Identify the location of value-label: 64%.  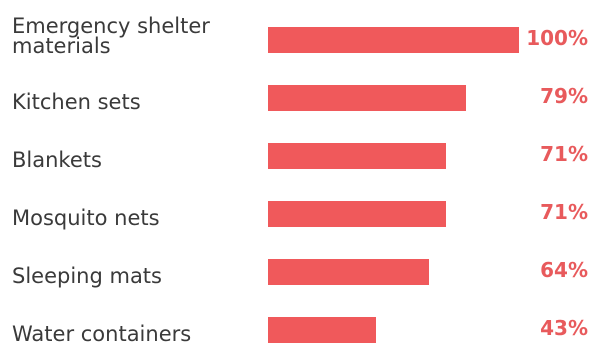
(564, 270).